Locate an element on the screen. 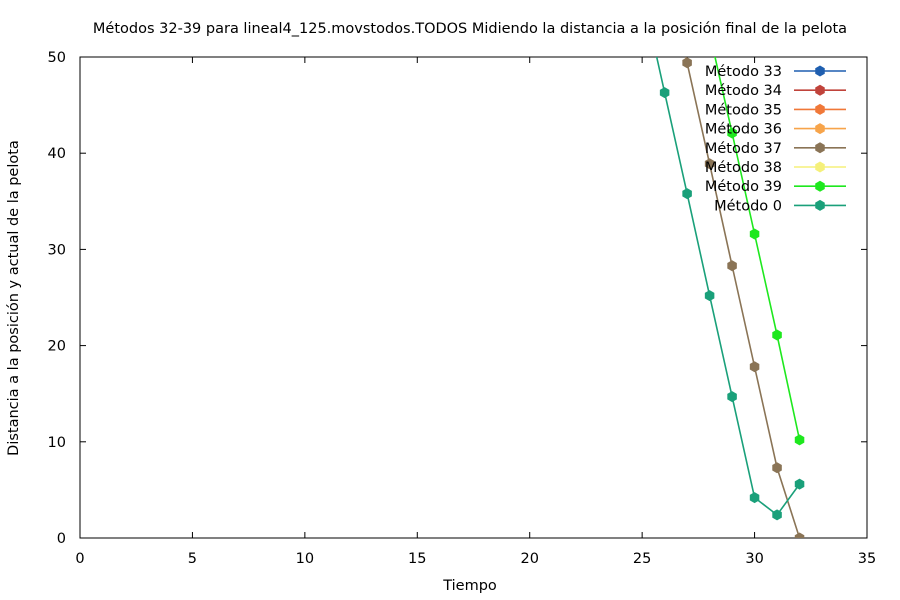 The width and height of the screenshot is (900, 600). y-tick-label: 0 is located at coordinates (61, 539).